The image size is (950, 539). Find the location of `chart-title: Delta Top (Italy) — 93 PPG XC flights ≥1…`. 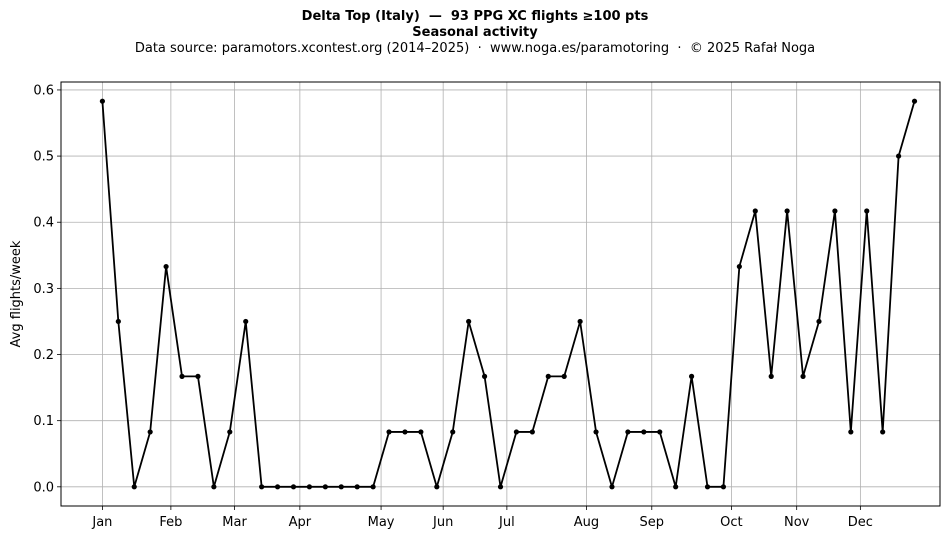

chart-title: Delta Top (Italy) — 93 PPG XC flights ≥1… is located at coordinates (475, 16).